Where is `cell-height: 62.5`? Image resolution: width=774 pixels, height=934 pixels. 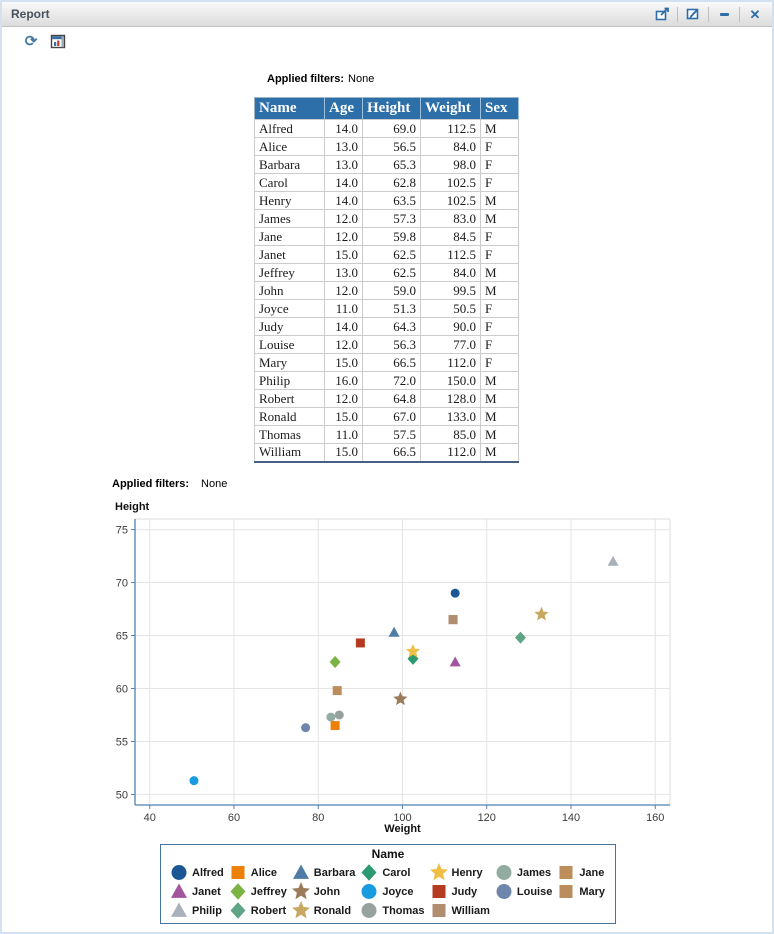 cell-height: 62.5 is located at coordinates (391, 254).